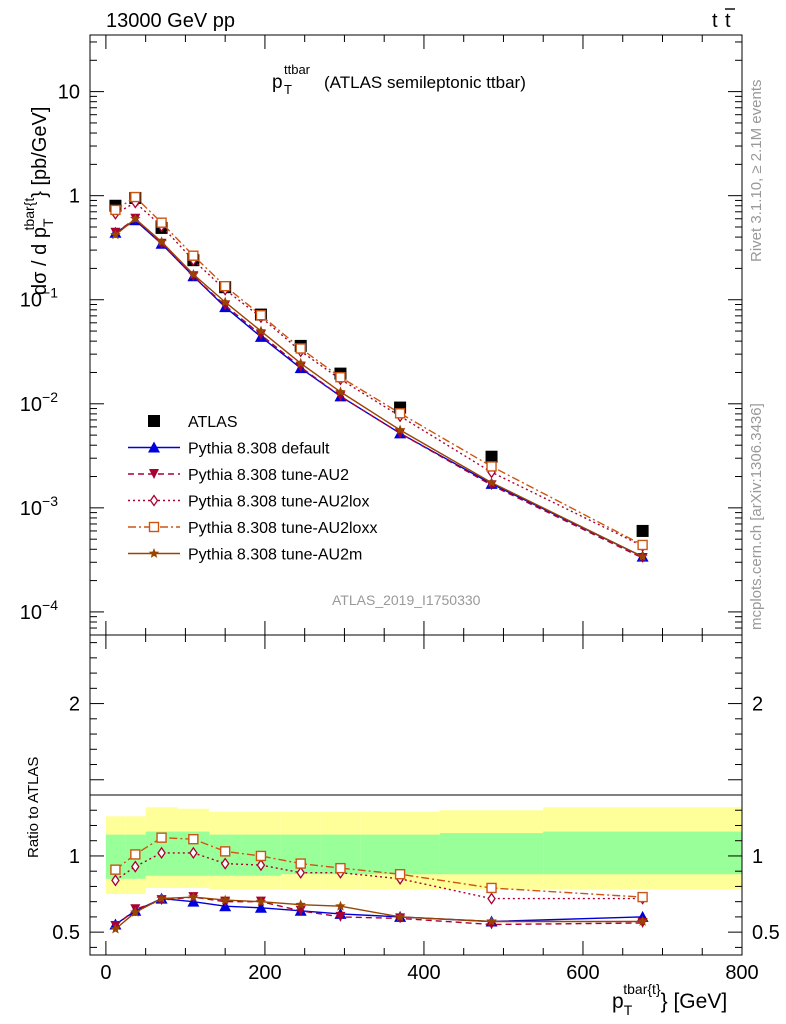 This screenshot has width=786, height=1024. Describe the element at coordinates (756, 516) in the screenshot. I see `mcplots-label: mcplots.cern.ch [arXiv:1306.3436]` at that location.